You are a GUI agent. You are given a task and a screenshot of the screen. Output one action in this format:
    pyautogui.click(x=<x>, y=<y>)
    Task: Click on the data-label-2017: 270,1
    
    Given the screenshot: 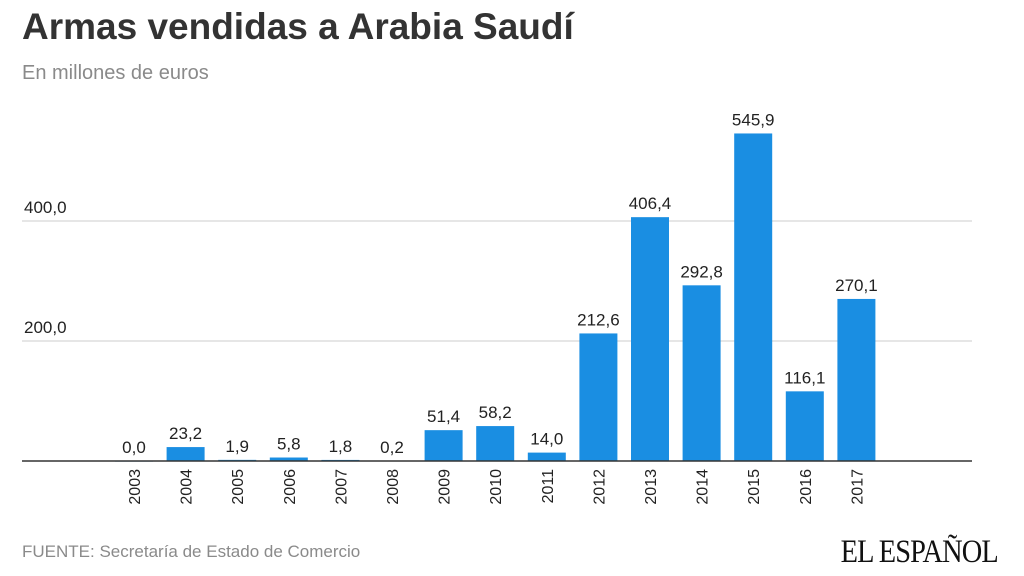 What is the action you would take?
    pyautogui.click(x=856, y=285)
    